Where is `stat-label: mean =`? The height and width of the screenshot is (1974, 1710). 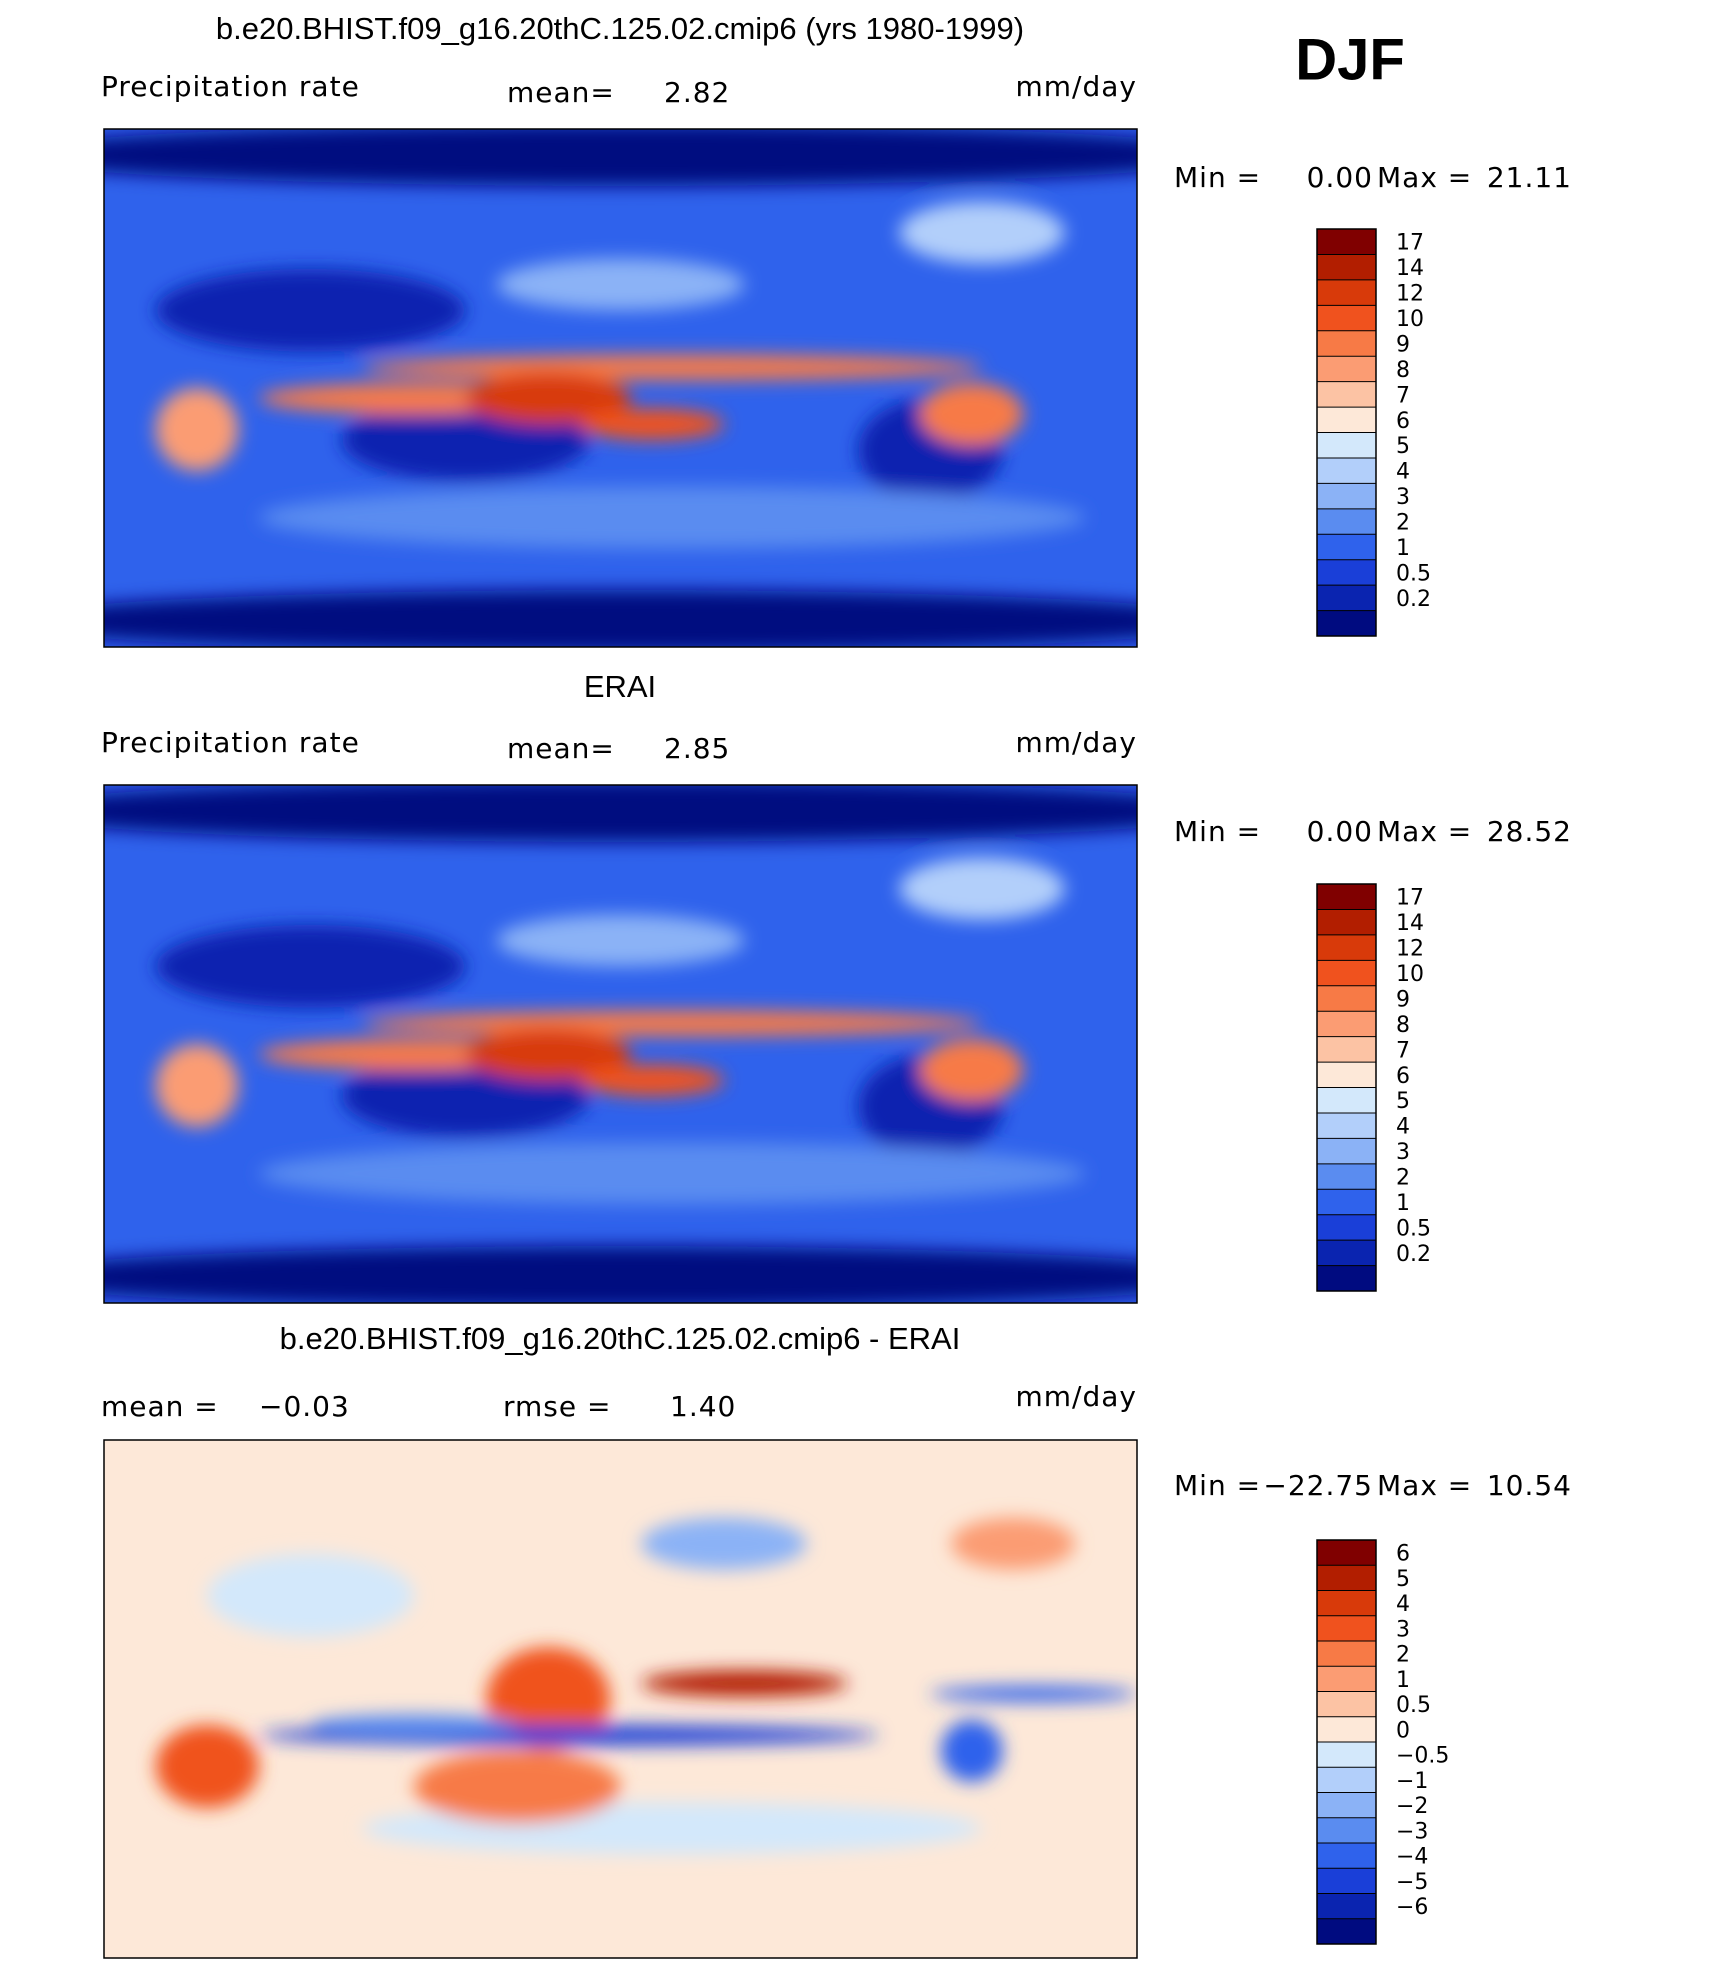
stat-label: mean = is located at coordinates (160, 1406).